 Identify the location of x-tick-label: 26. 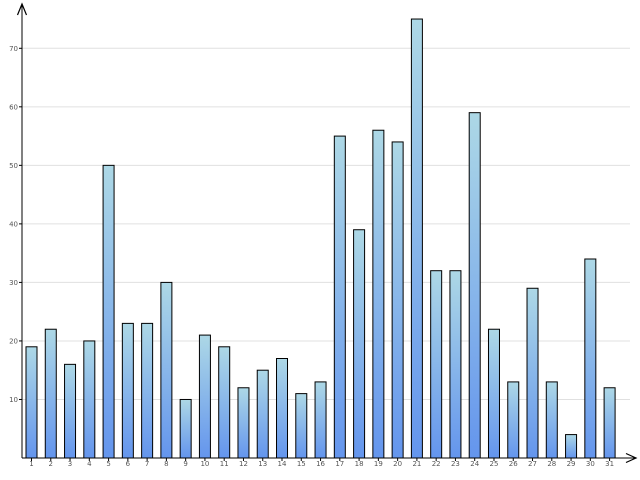
(513, 464).